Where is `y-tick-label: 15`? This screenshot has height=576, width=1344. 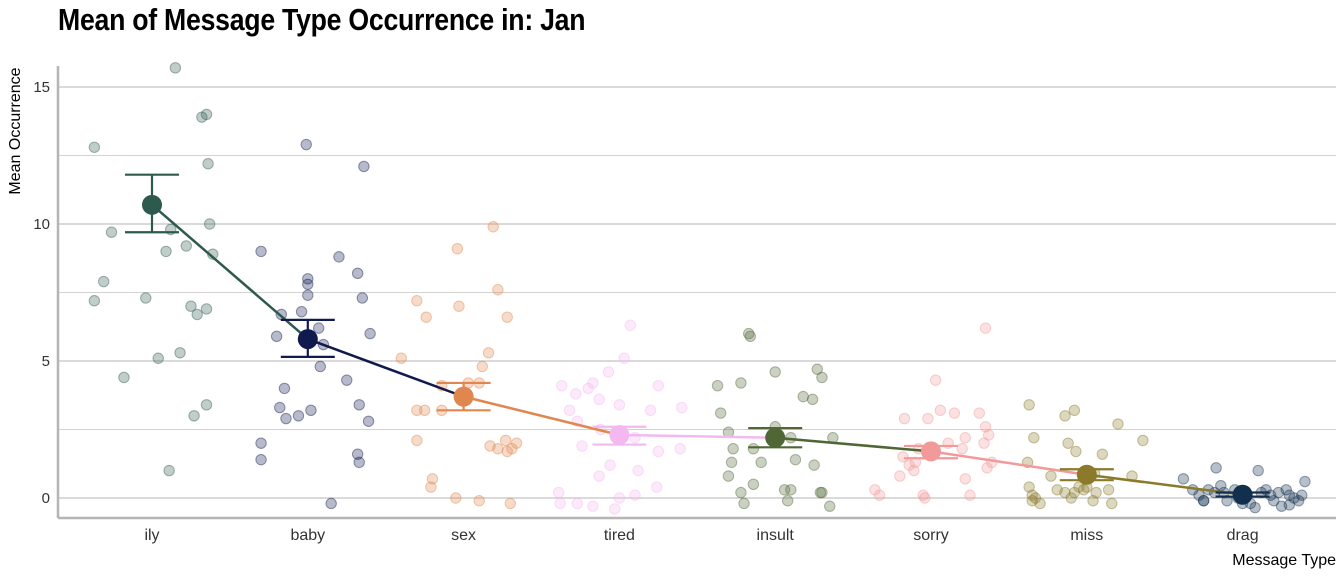 y-tick-label: 15 is located at coordinates (41, 87).